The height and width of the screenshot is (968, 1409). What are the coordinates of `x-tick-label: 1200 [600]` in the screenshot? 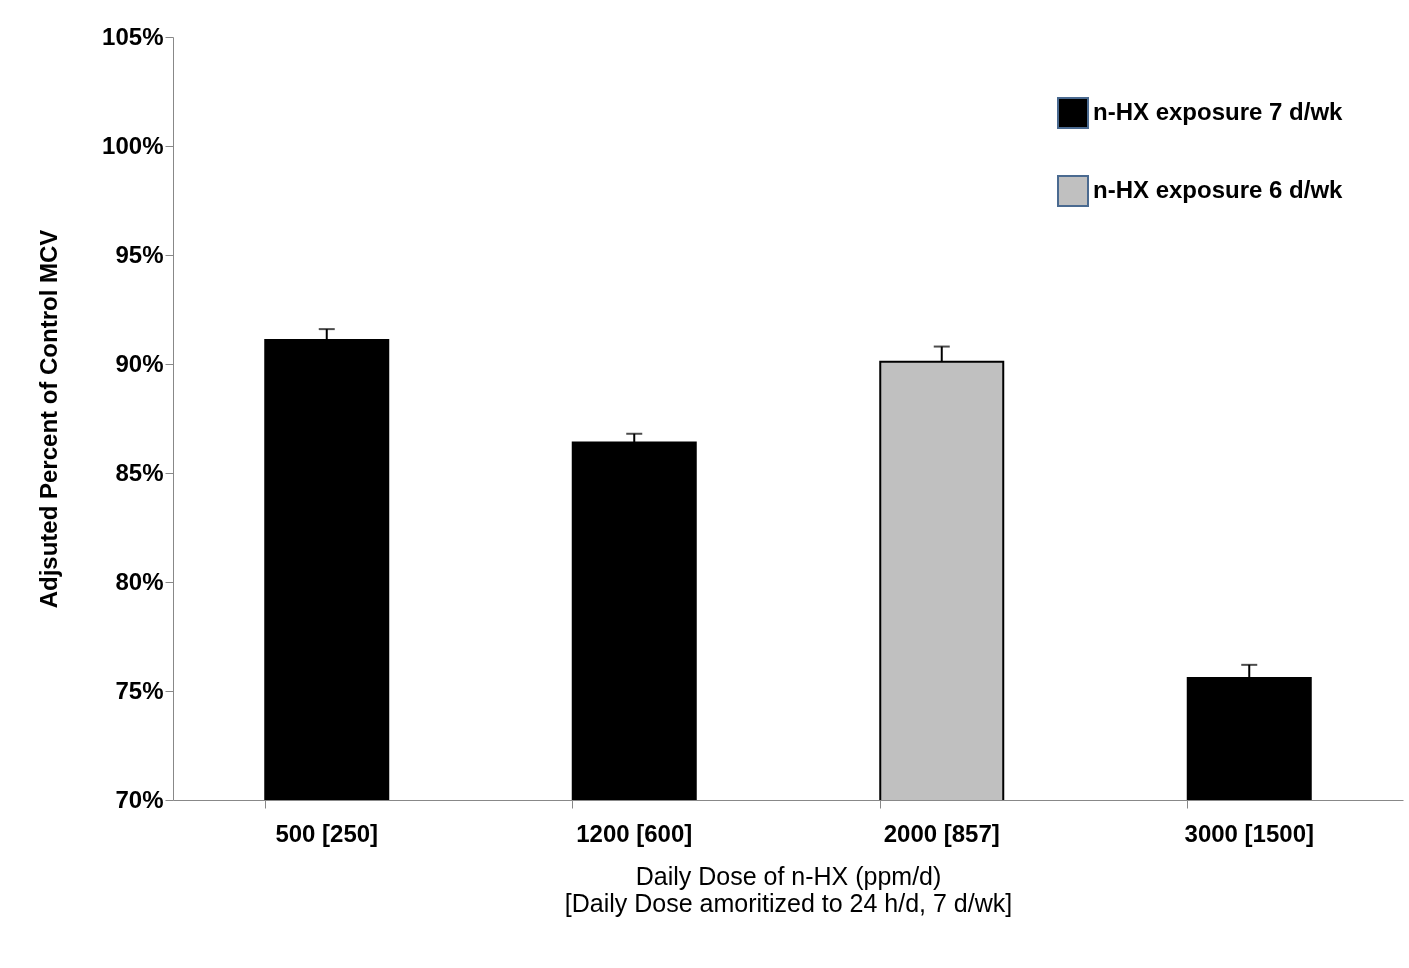 It's located at (634, 833).